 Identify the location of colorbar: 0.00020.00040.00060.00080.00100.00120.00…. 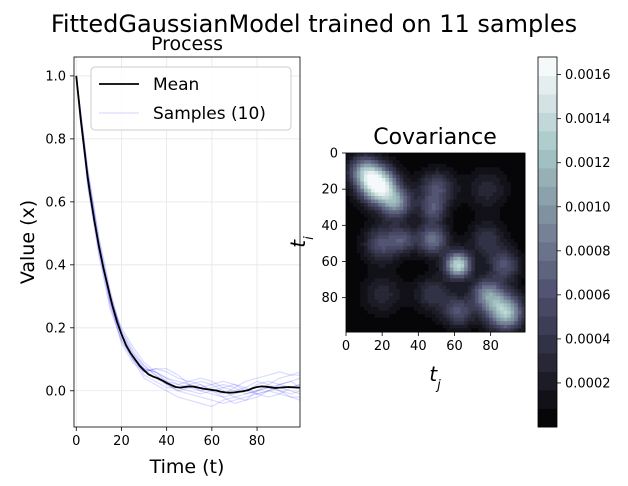
(574, 242).